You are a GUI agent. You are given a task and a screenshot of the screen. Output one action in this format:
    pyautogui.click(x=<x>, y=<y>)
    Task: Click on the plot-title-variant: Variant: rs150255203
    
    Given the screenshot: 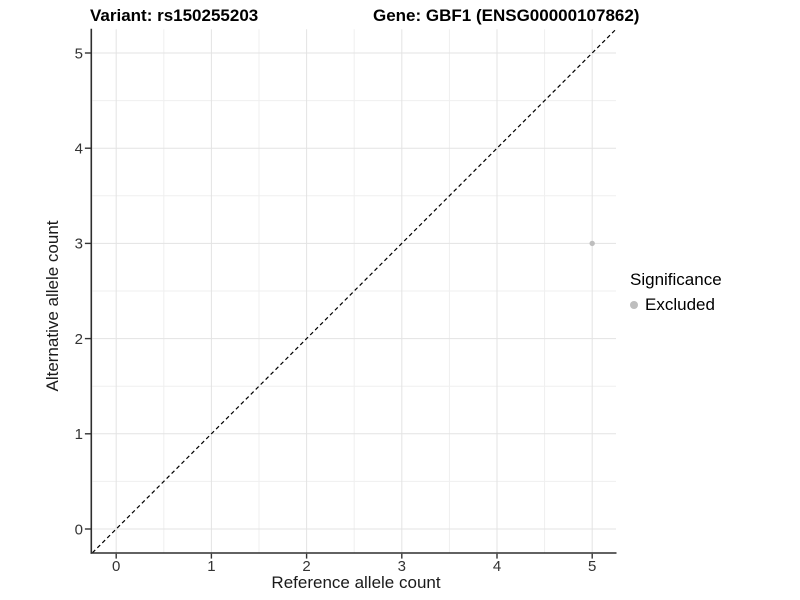 What is the action you would take?
    pyautogui.click(x=174, y=15)
    